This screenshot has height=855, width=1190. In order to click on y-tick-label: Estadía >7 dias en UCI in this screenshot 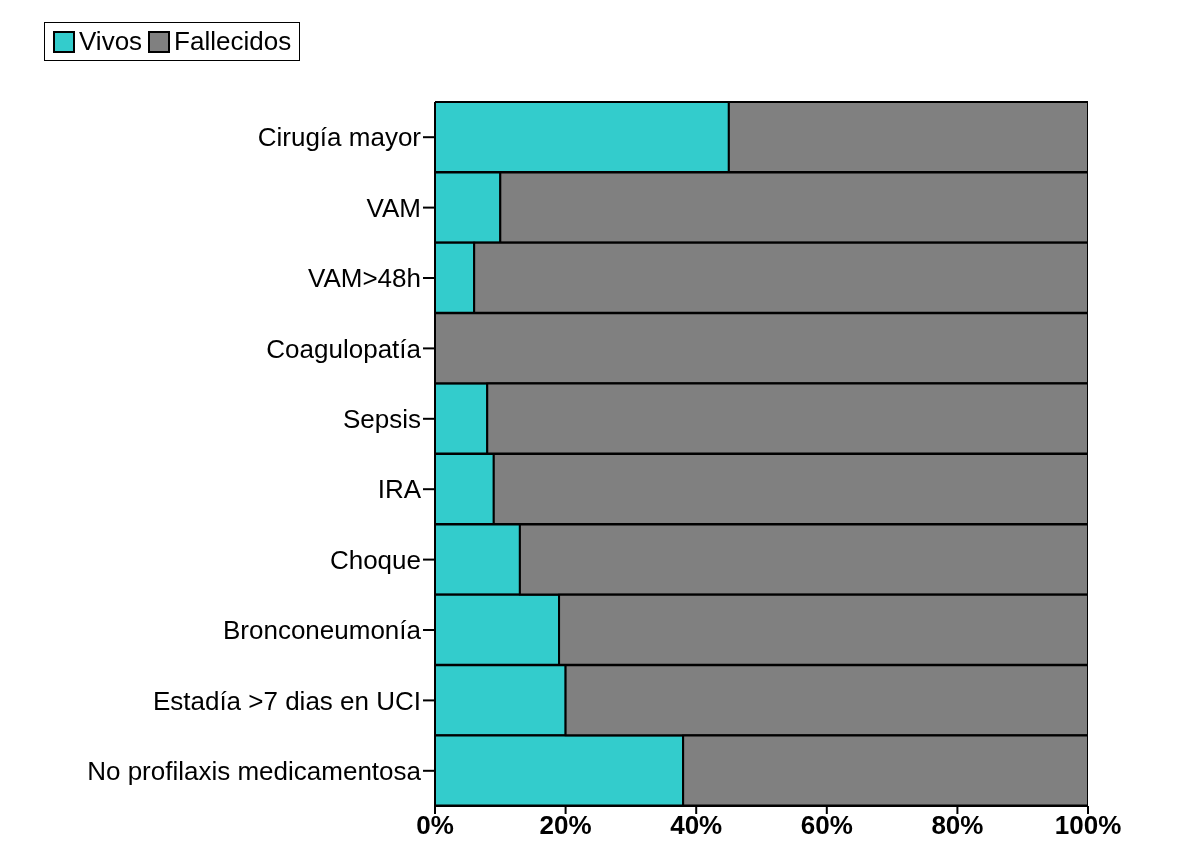, I will do `click(286, 700)`.